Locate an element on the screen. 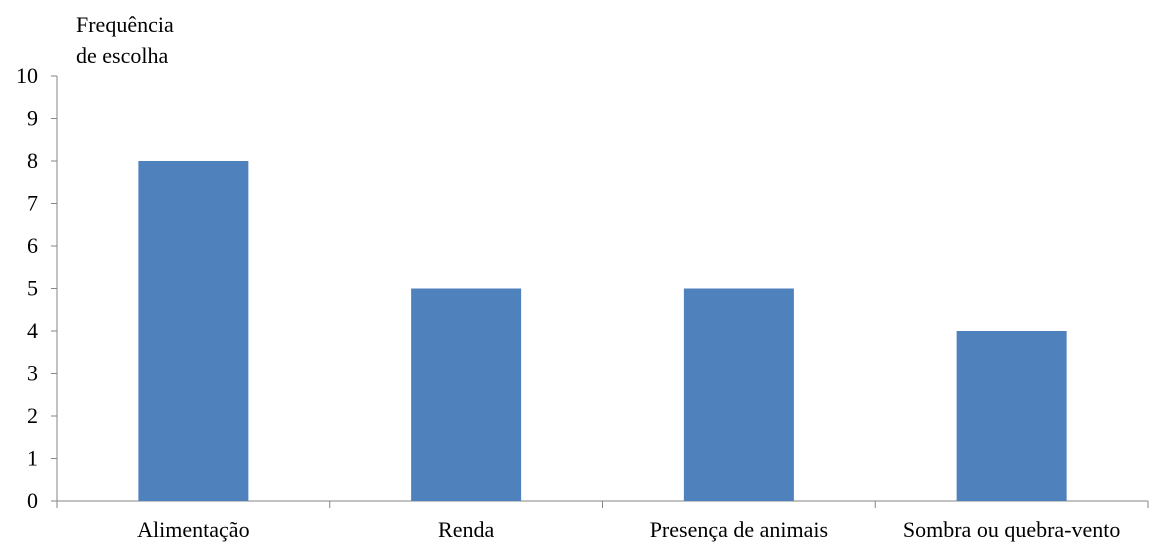  y-tick-label: 6 is located at coordinates (32, 245).